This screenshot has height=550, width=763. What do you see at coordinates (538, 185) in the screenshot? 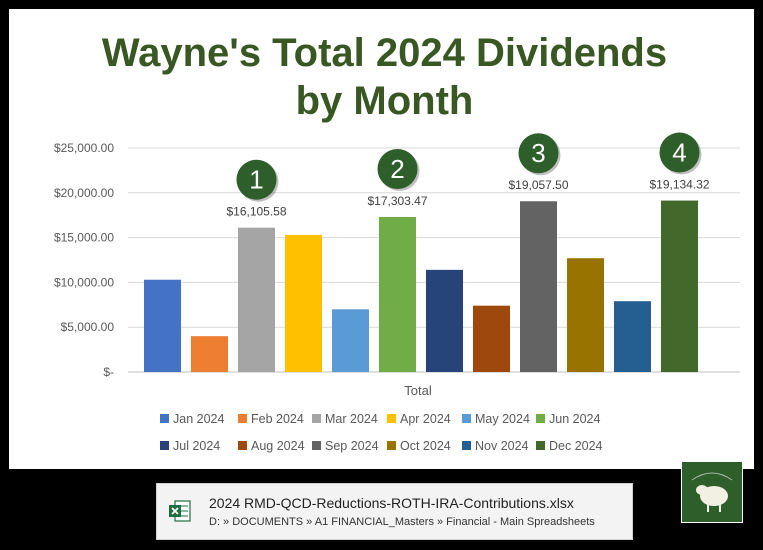
I see `data-label: $19,057.50` at bounding box center [538, 185].